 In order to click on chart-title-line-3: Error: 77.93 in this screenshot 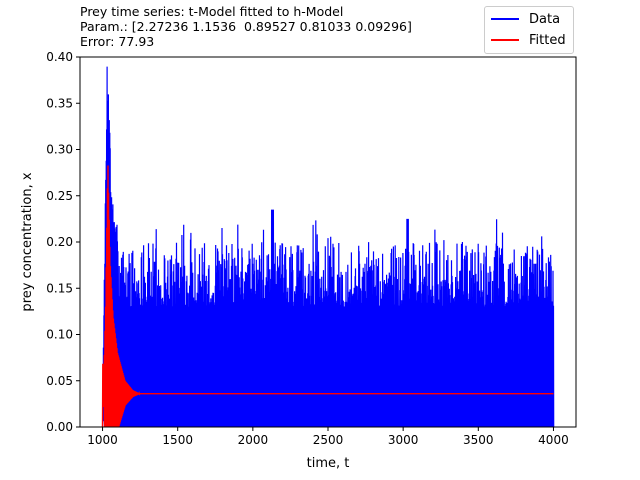, I will do `click(117, 41)`.